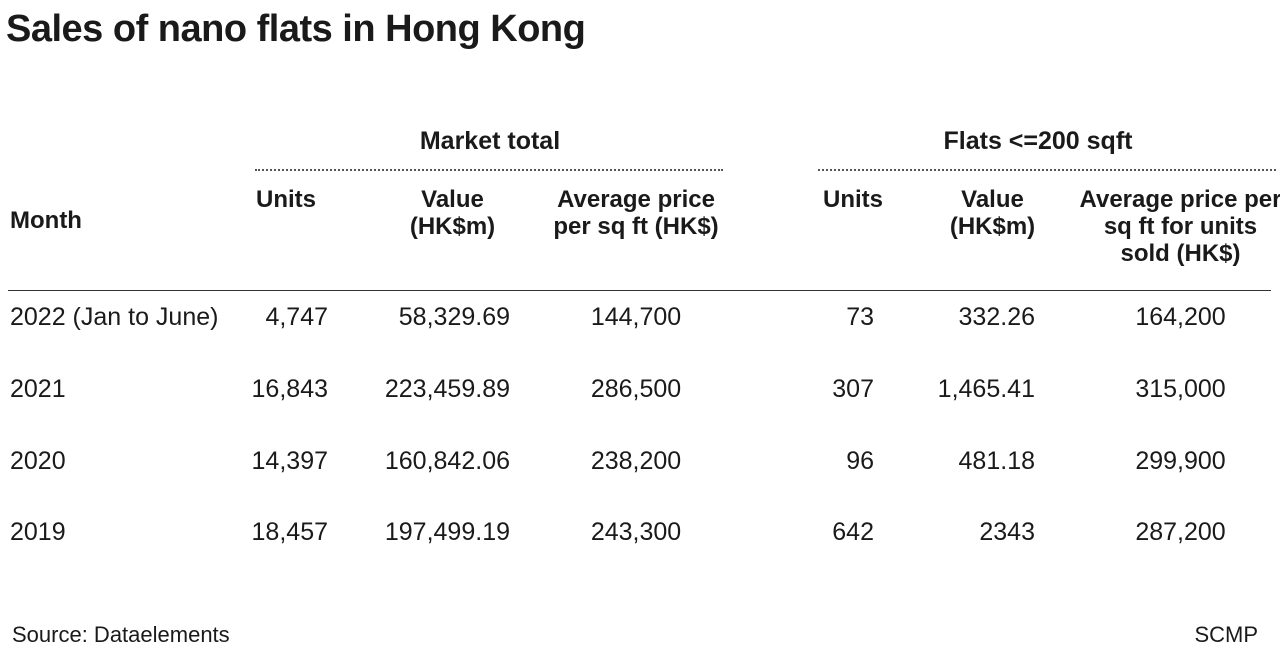 The width and height of the screenshot is (1280, 658). I want to click on cell-month: 2019, so click(38, 532).